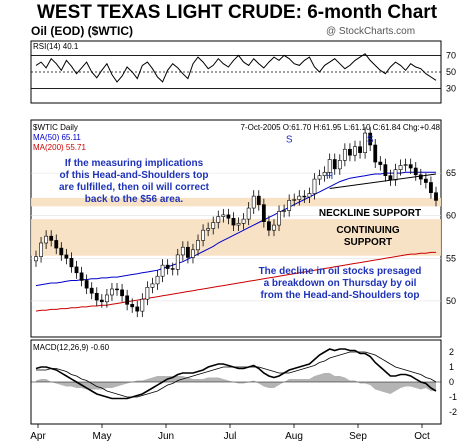  What do you see at coordinates (230, 436) in the screenshot?
I see `x-tick-label: Jul` at bounding box center [230, 436].